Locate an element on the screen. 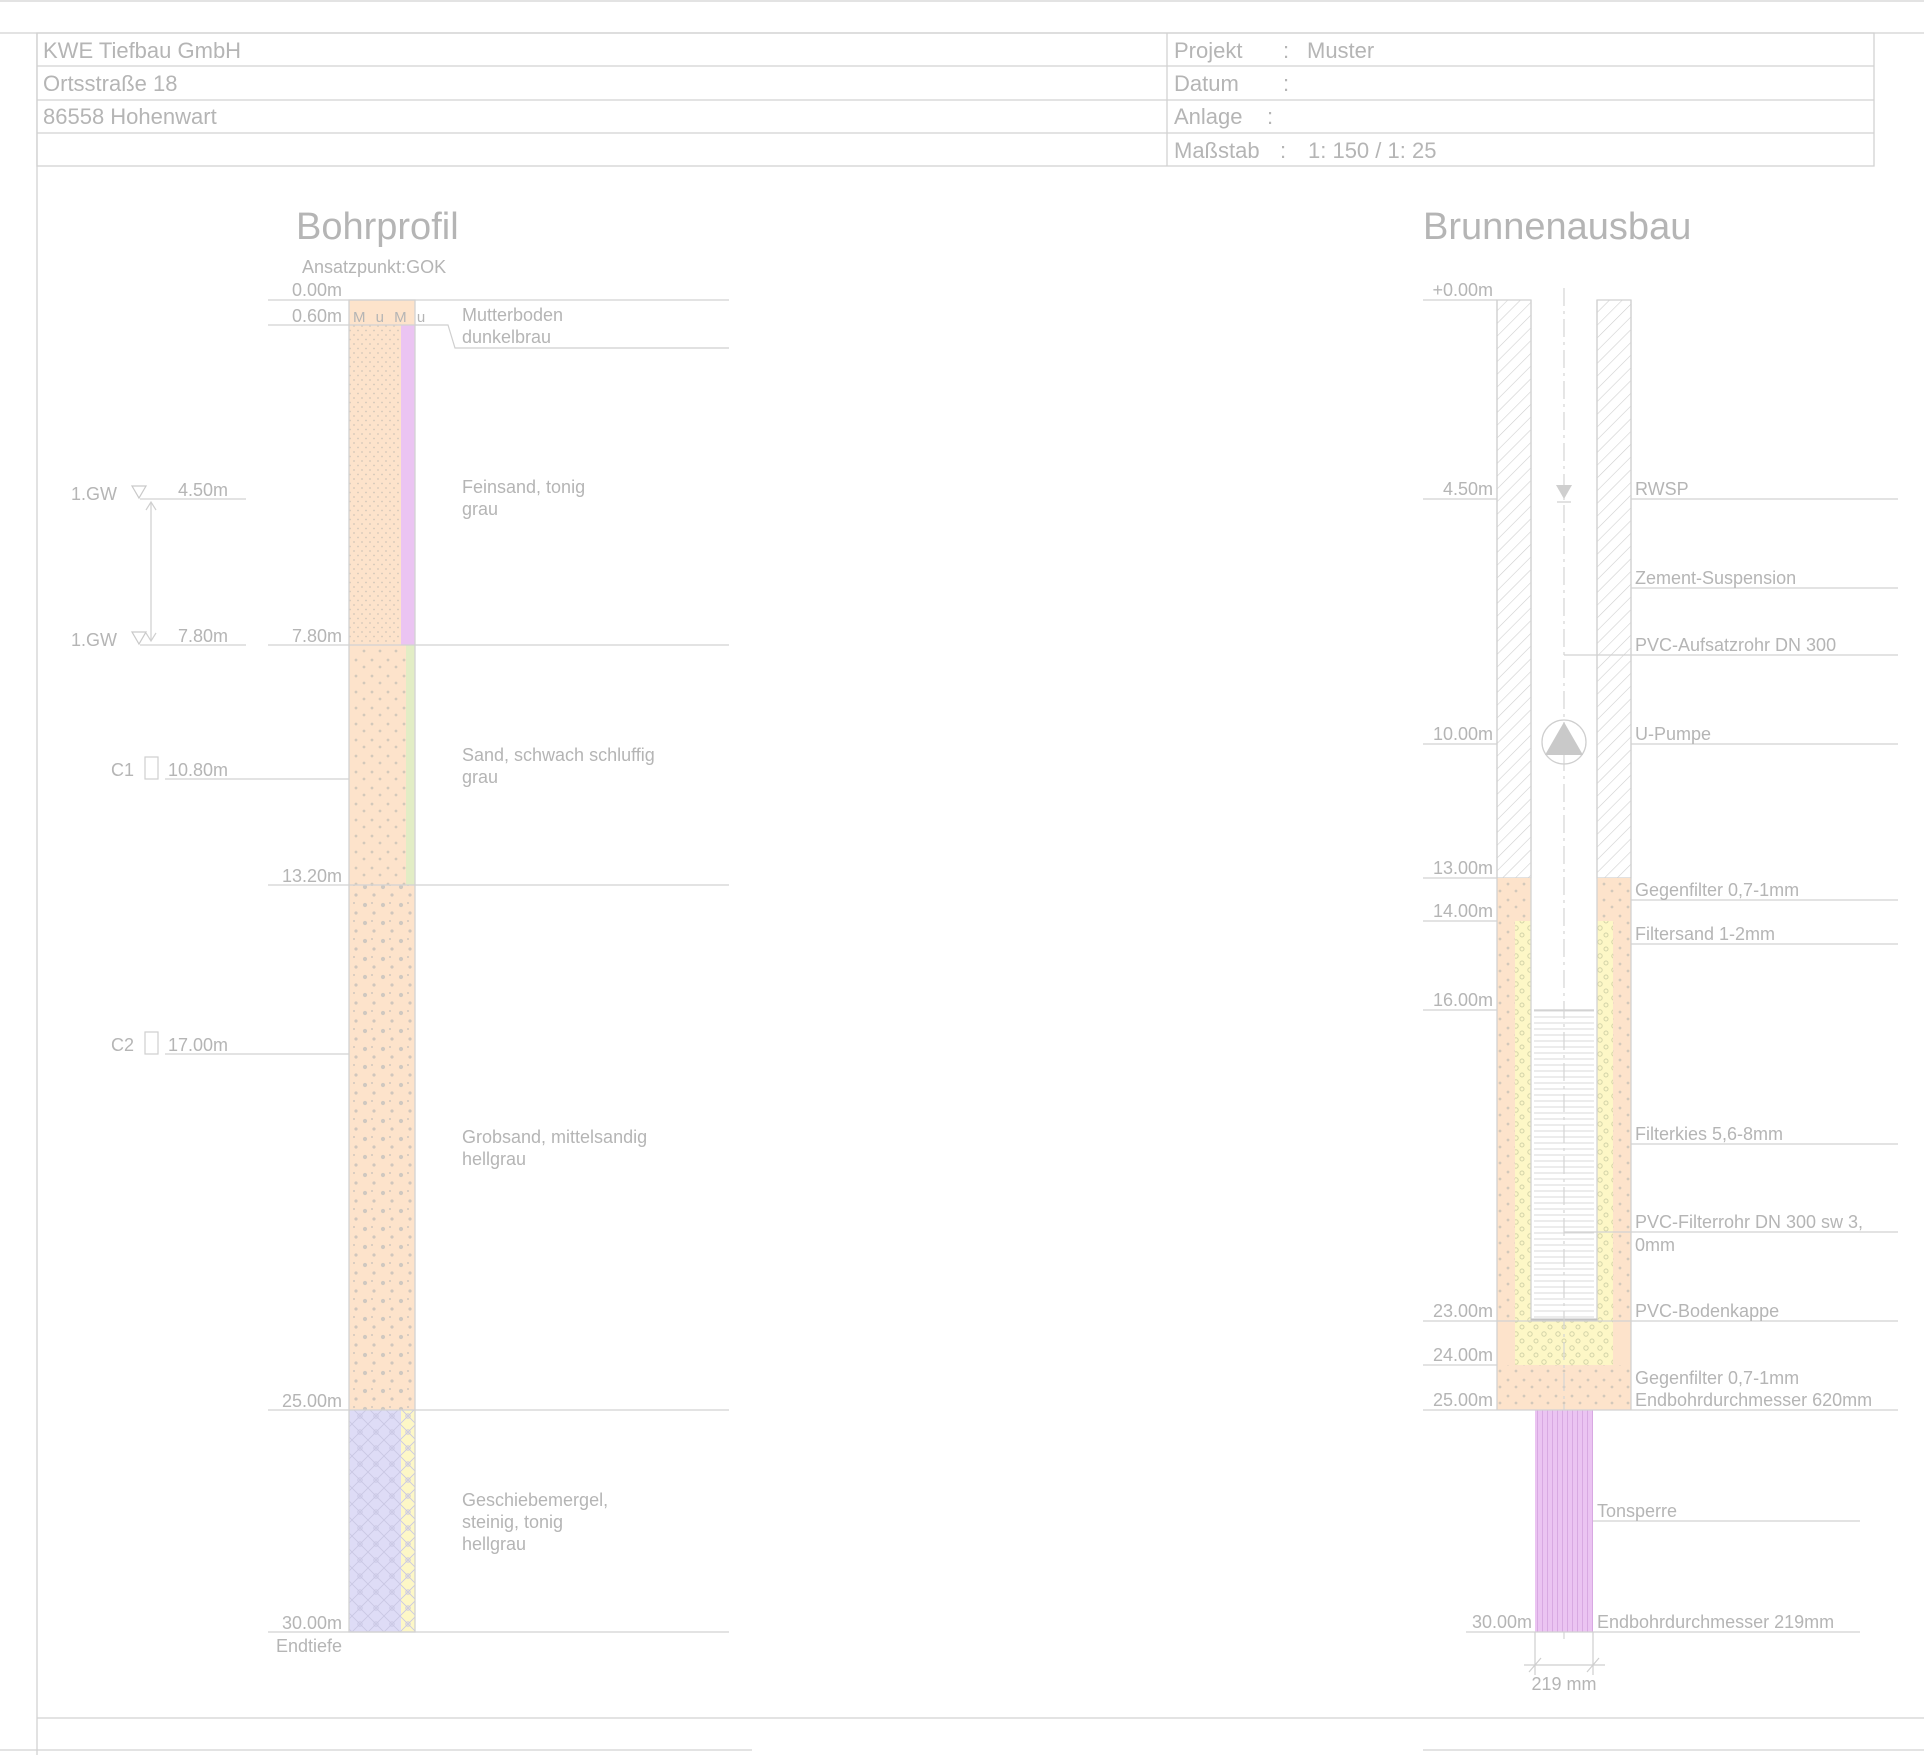 This screenshot has width=1924, height=1755. sample-markers: C1 10.80m C2 17.00m is located at coordinates (230, 905).